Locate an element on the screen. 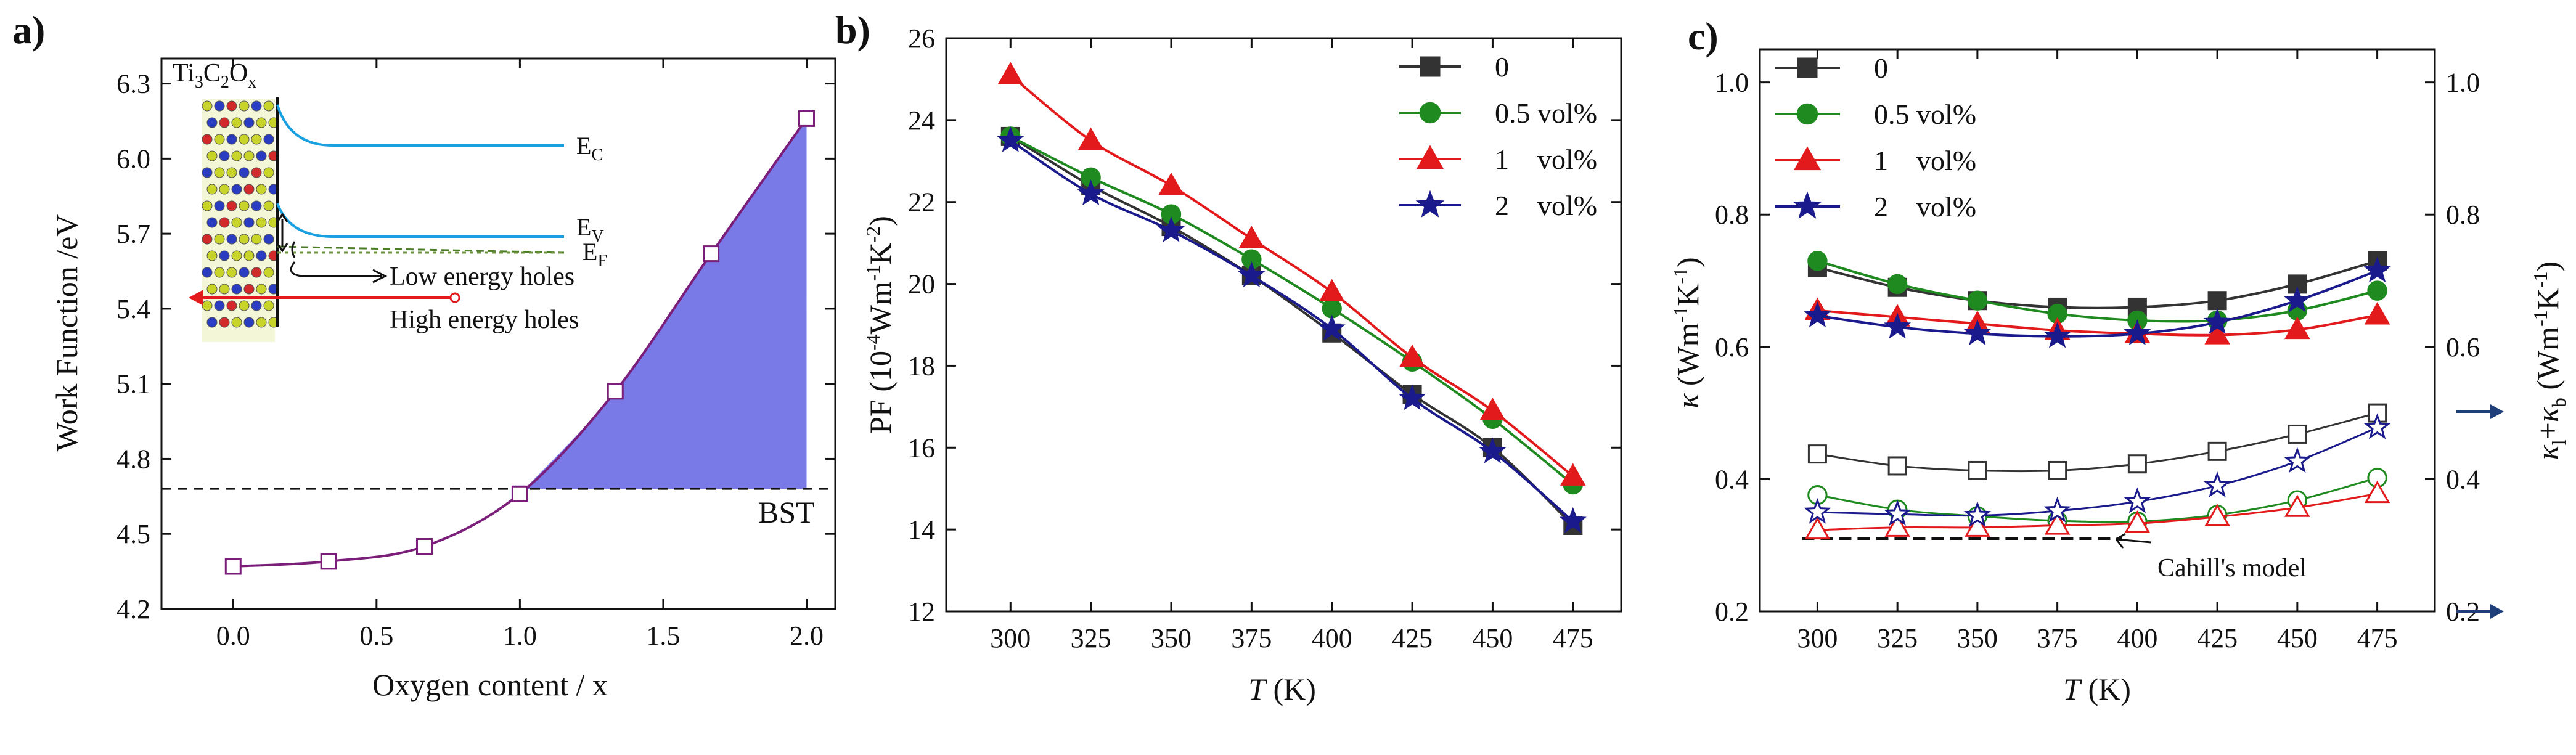  x-tick-label: 400 is located at coordinates (2137, 638).